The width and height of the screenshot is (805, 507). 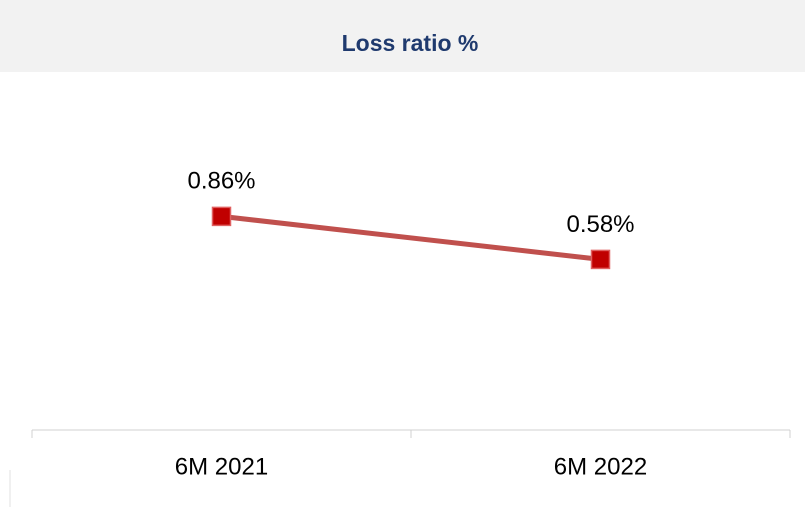 I want to click on title-band, so click(x=402, y=36).